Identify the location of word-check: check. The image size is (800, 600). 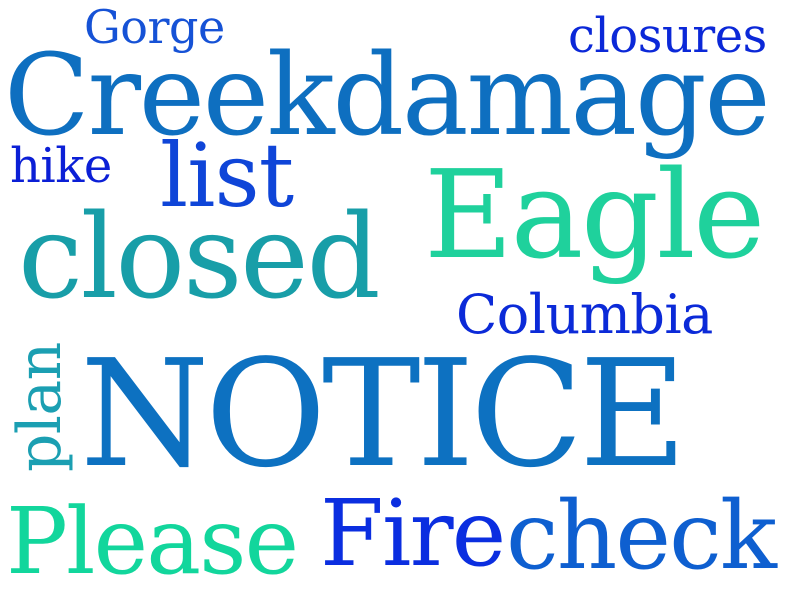
(641, 536).